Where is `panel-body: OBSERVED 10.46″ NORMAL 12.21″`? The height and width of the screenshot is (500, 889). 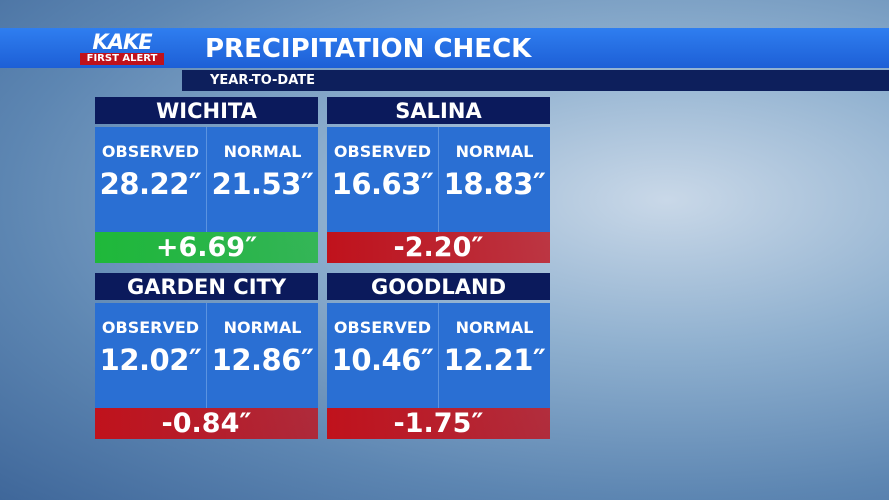 panel-body: OBSERVED 10.46″ NORMAL 12.21″ is located at coordinates (438, 355).